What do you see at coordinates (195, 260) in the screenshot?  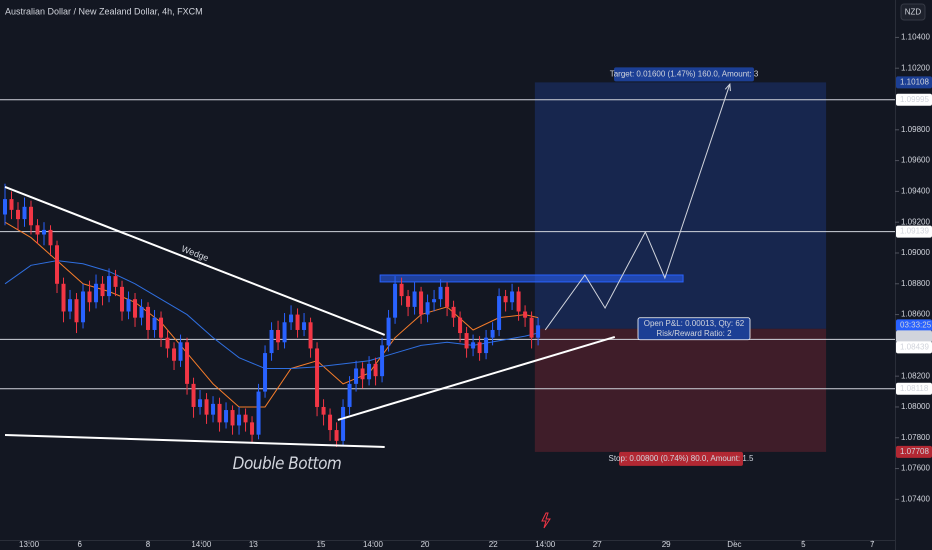 I see `wedge-line` at bounding box center [195, 260].